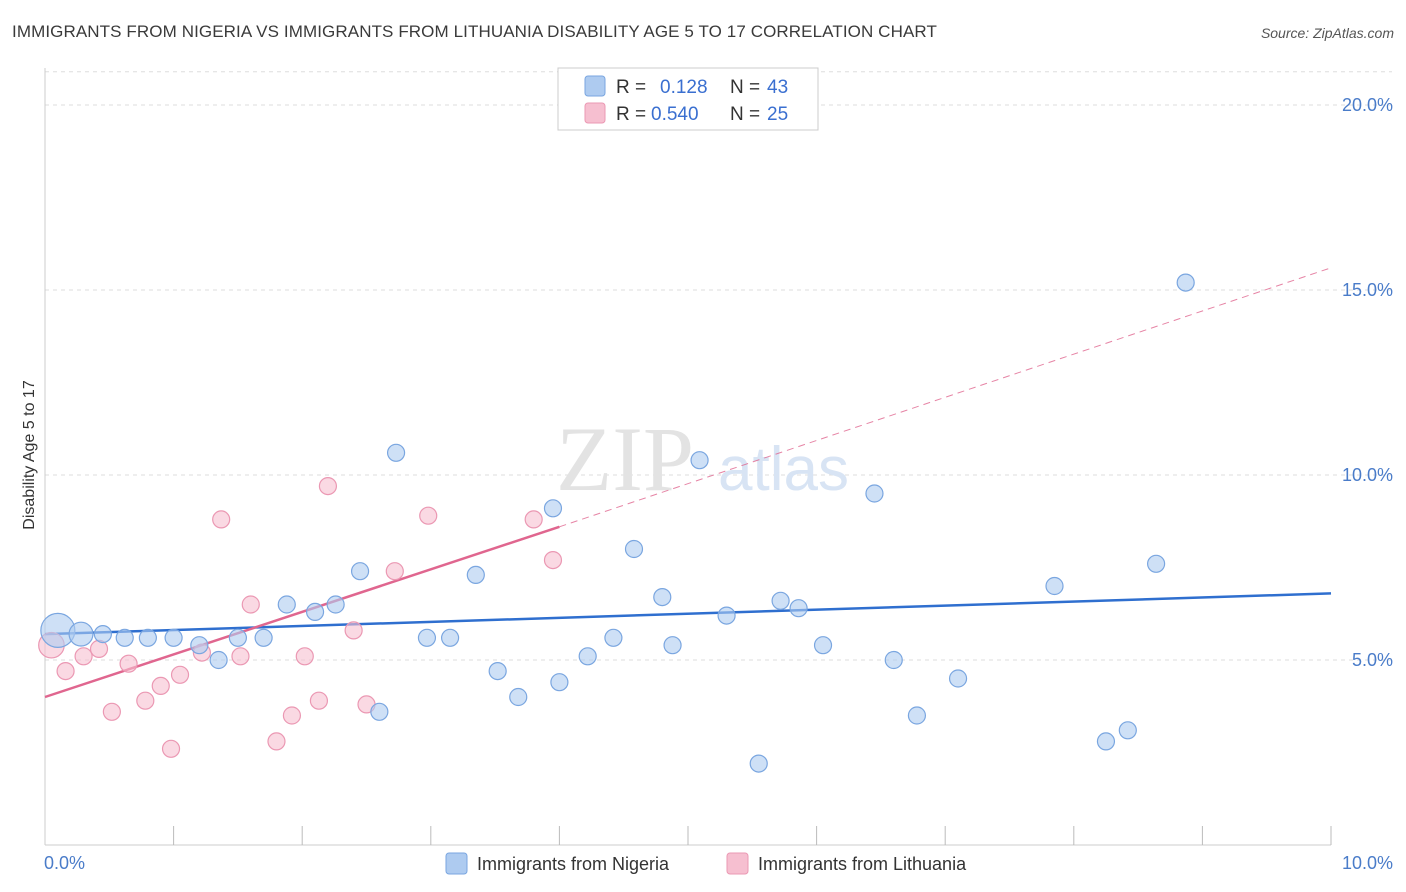 The image size is (1406, 892). What do you see at coordinates (1367, 382) in the screenshot?
I see `y-tick-labels: 5.0% 10.0% 15.0% 20.0%` at bounding box center [1367, 382].